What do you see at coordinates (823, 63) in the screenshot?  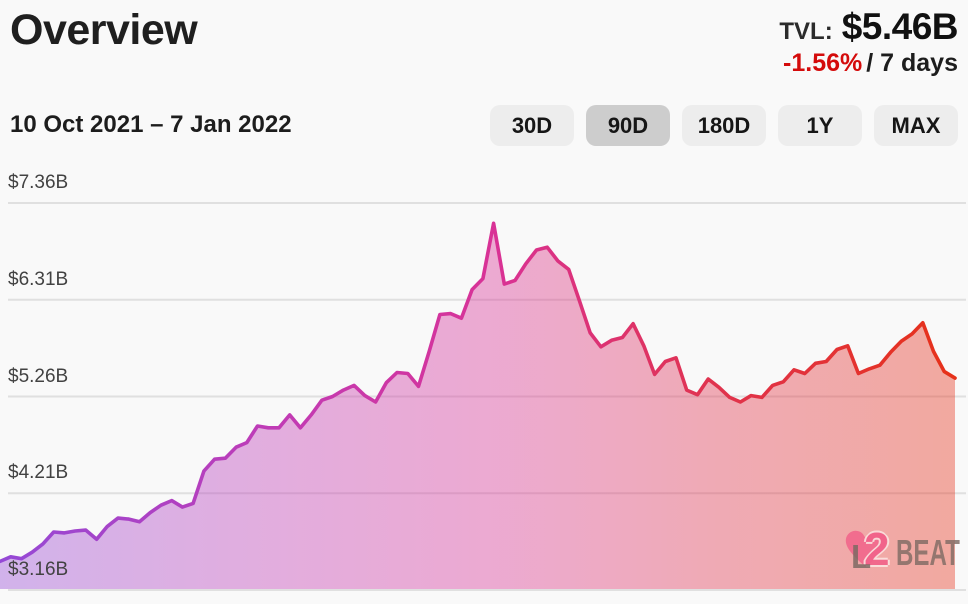 I see `tvl-change-percent: -1.56%` at bounding box center [823, 63].